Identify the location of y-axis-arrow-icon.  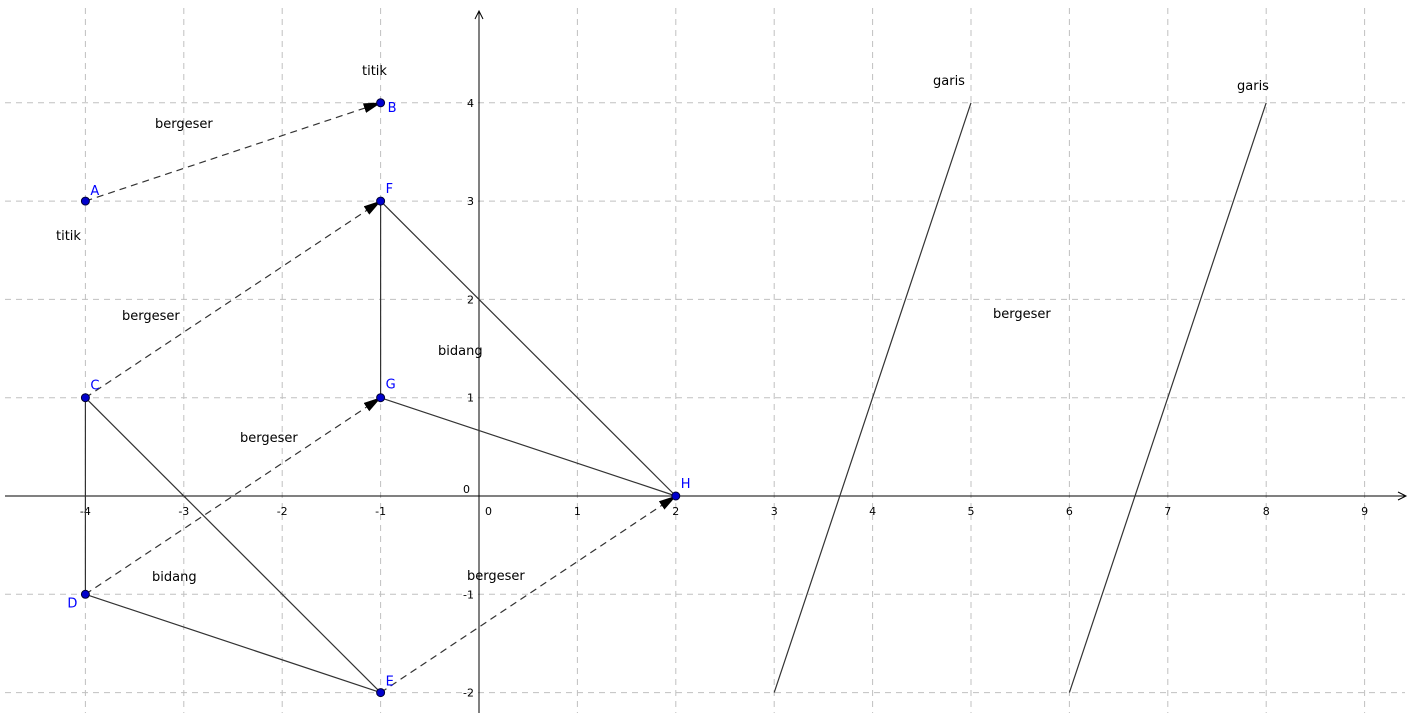
(479, 14).